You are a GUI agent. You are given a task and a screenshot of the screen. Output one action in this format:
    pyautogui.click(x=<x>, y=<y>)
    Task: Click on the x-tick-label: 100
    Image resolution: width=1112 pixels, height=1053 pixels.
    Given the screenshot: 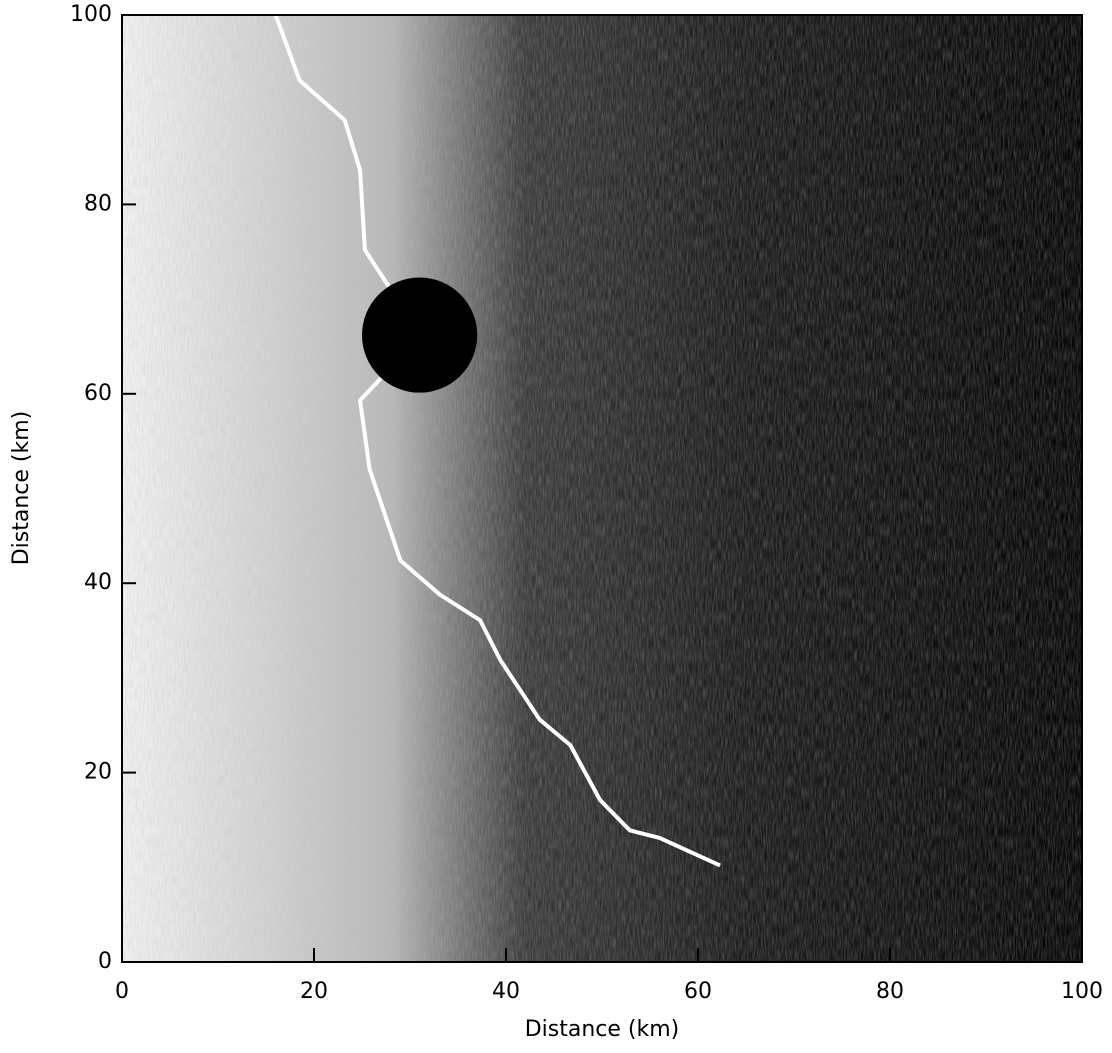 What is the action you would take?
    pyautogui.click(x=1082, y=991)
    